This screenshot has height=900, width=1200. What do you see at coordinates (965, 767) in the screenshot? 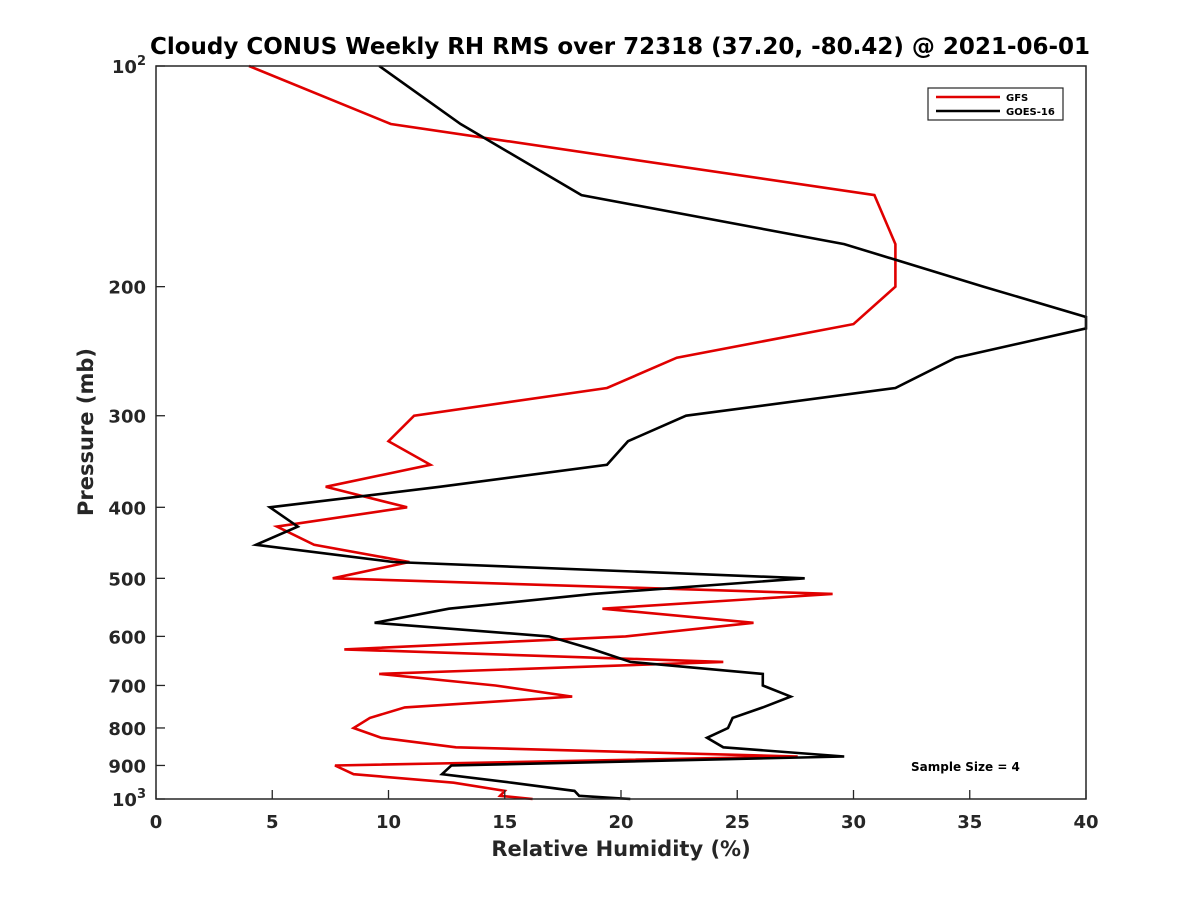
I see `sample-size-annotation: Sample Size = 4` at bounding box center [965, 767].